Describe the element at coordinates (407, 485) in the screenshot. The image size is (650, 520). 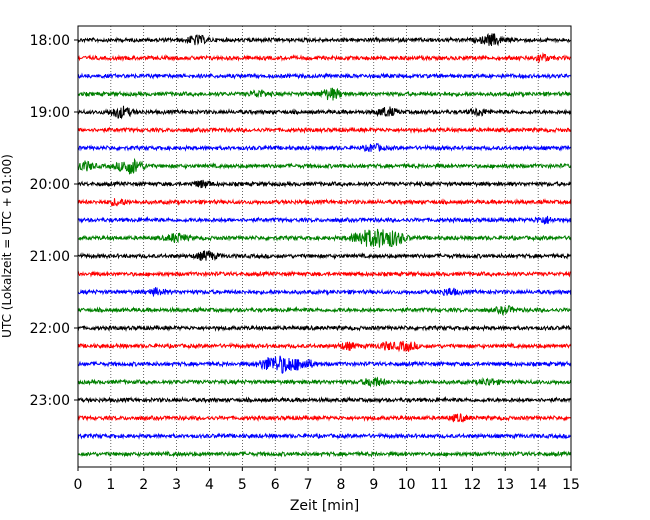
I see `x-tick-label: 10` at that location.